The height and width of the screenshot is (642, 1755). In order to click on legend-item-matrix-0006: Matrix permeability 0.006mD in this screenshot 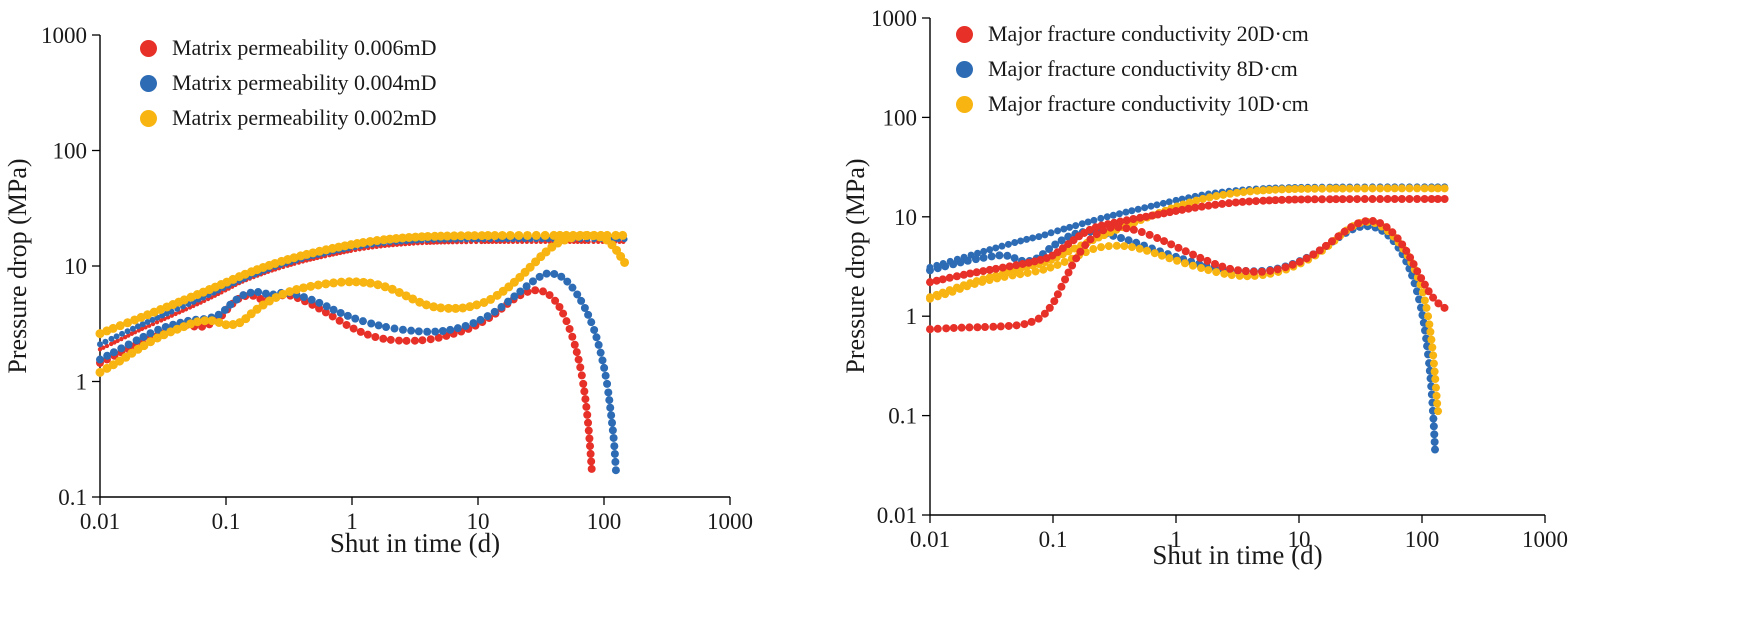, I will do `click(288, 48)`.